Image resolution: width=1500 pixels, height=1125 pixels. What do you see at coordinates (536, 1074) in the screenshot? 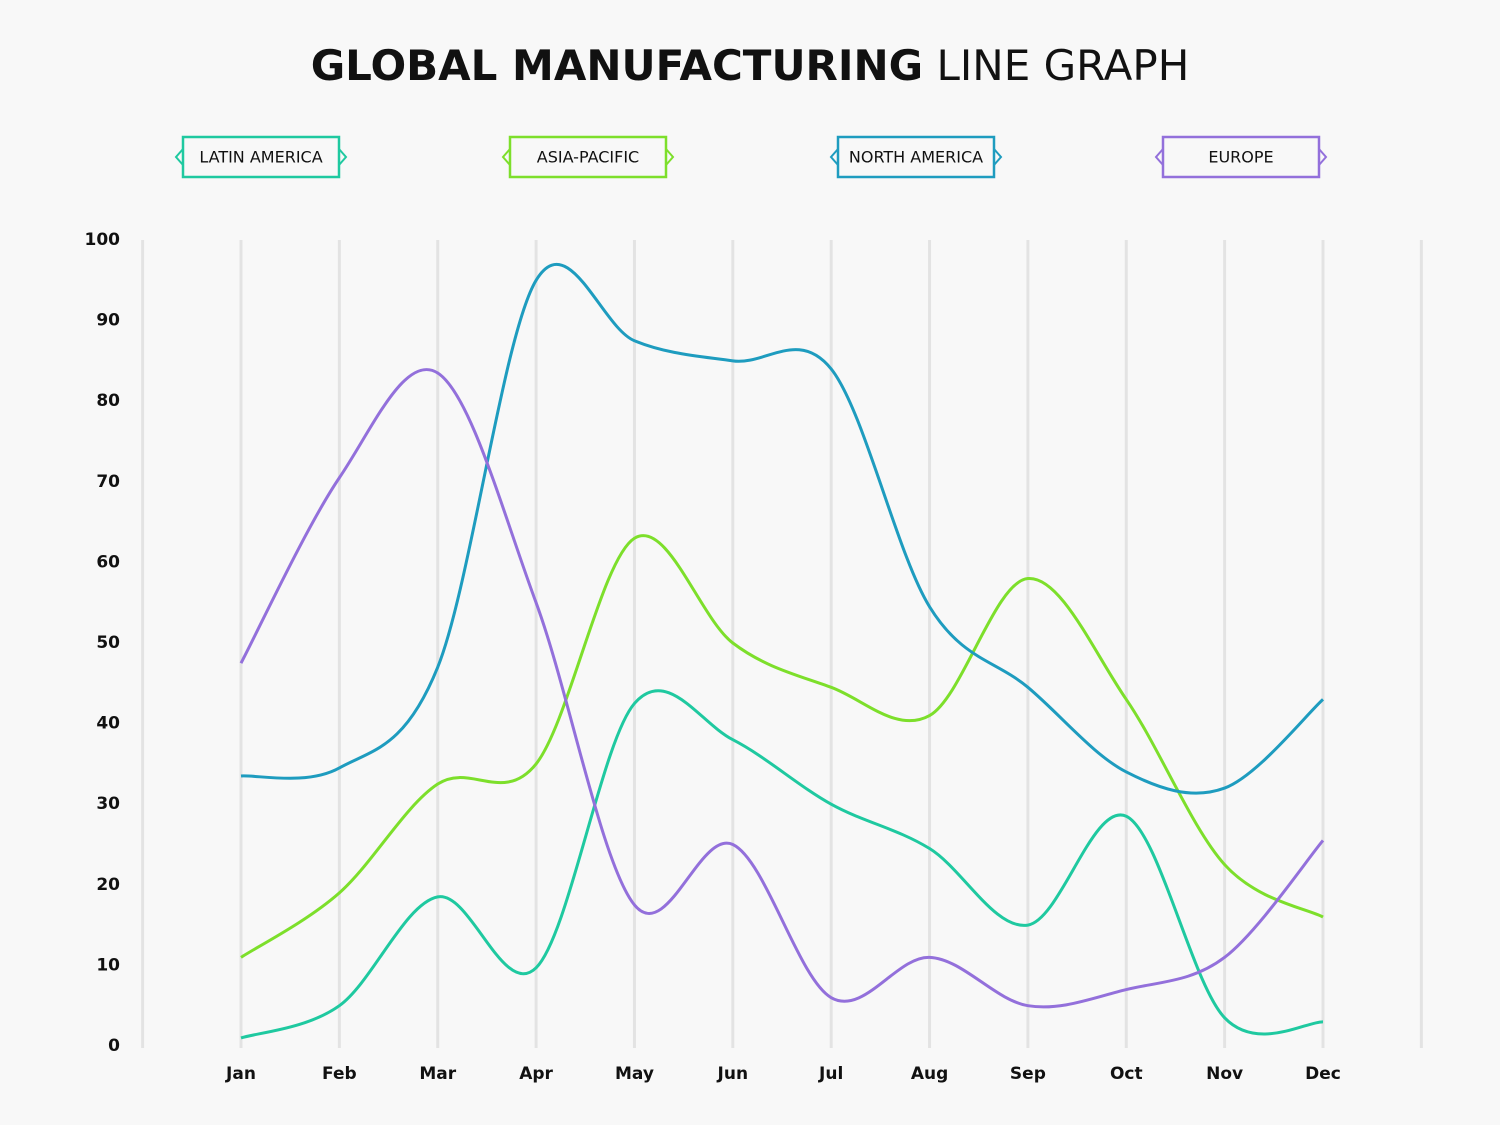
I see `x-tick-label: Apr` at bounding box center [536, 1074].